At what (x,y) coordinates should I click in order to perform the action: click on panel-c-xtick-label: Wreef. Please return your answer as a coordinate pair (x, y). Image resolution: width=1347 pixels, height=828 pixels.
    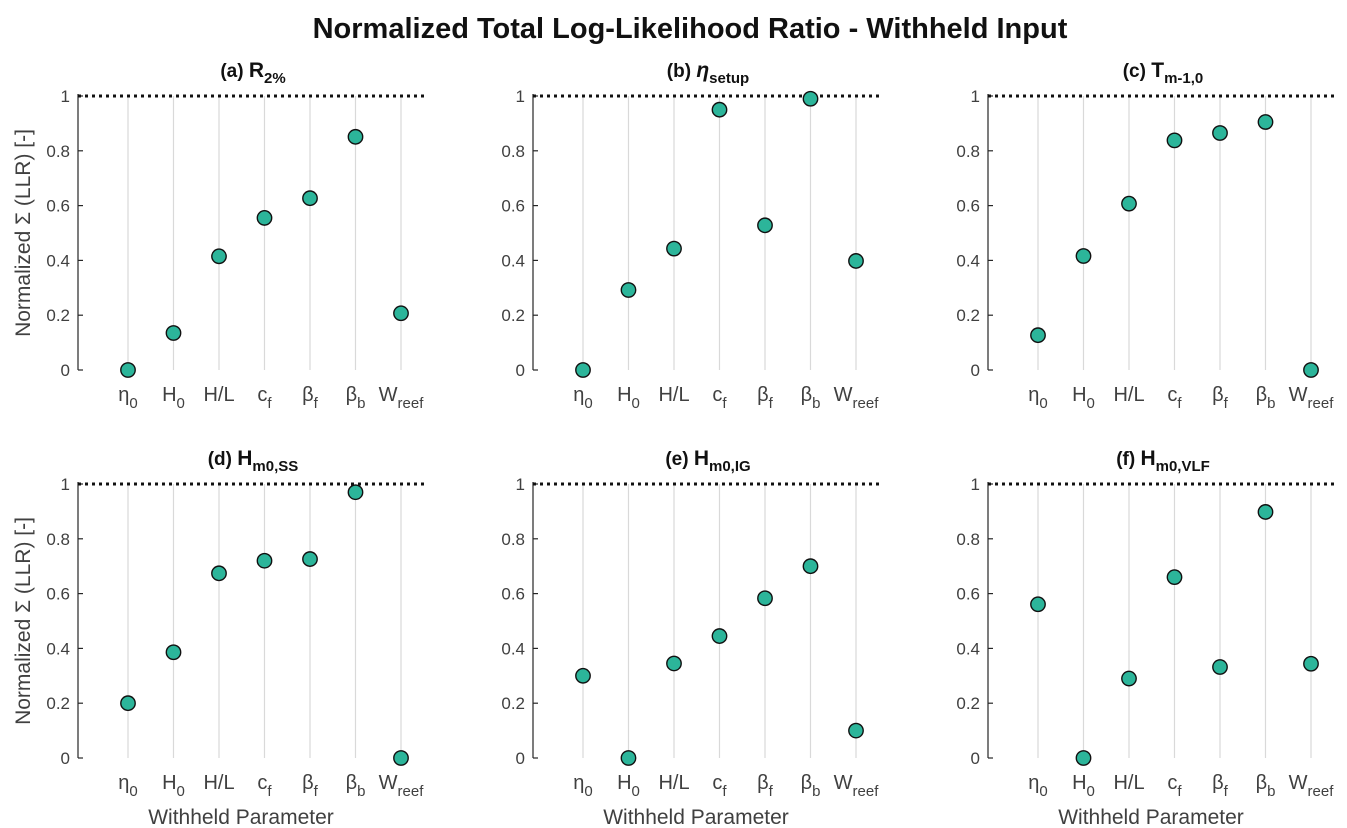
    Looking at the image, I should click on (1312, 398).